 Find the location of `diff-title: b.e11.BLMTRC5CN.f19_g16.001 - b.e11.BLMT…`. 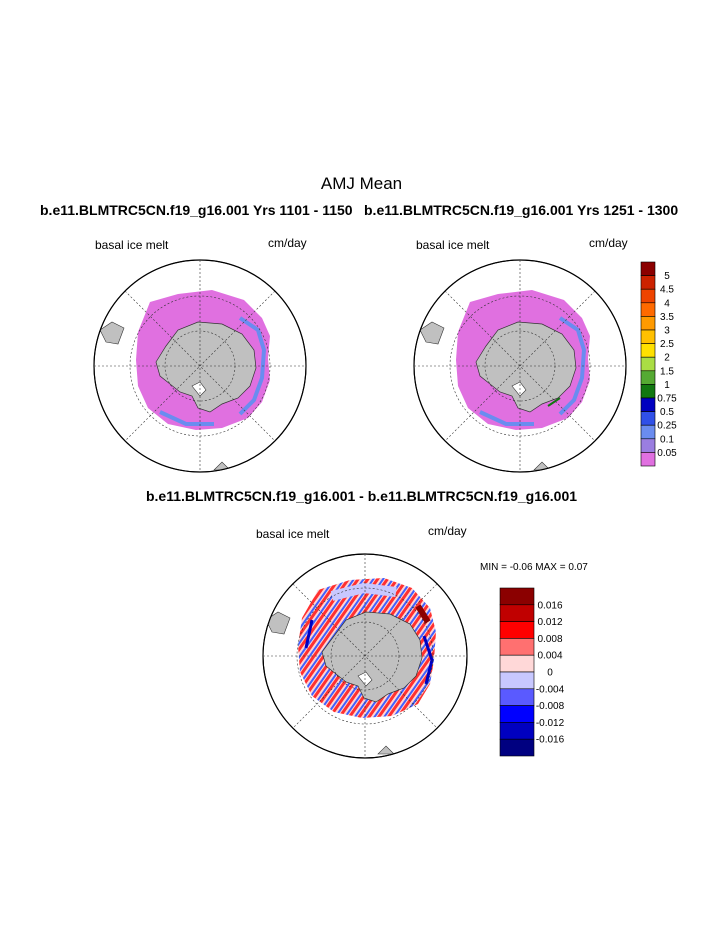

diff-title: b.e11.BLMTRC5CN.f19_g16.001 - b.e11.BLMT… is located at coordinates (361, 496).